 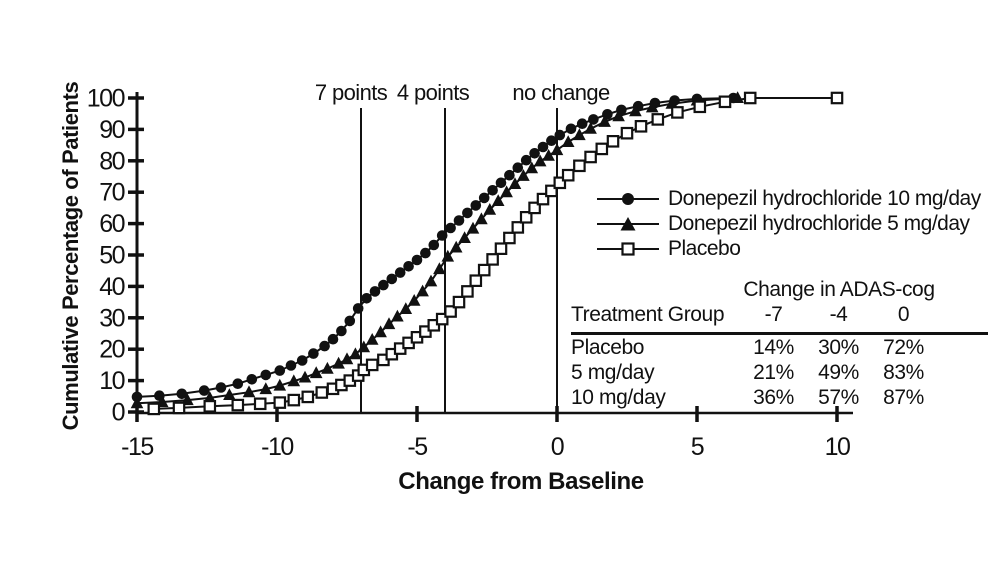 What do you see at coordinates (417, 447) in the screenshot?
I see `x-tick-label: -5` at bounding box center [417, 447].